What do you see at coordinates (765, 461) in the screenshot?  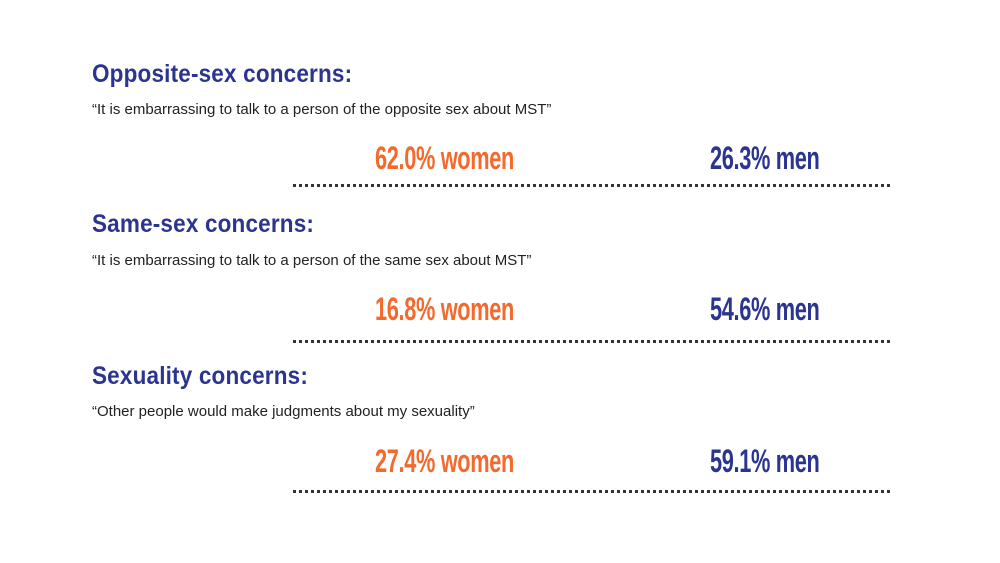 I see `men-stat: 59.1% men` at bounding box center [765, 461].